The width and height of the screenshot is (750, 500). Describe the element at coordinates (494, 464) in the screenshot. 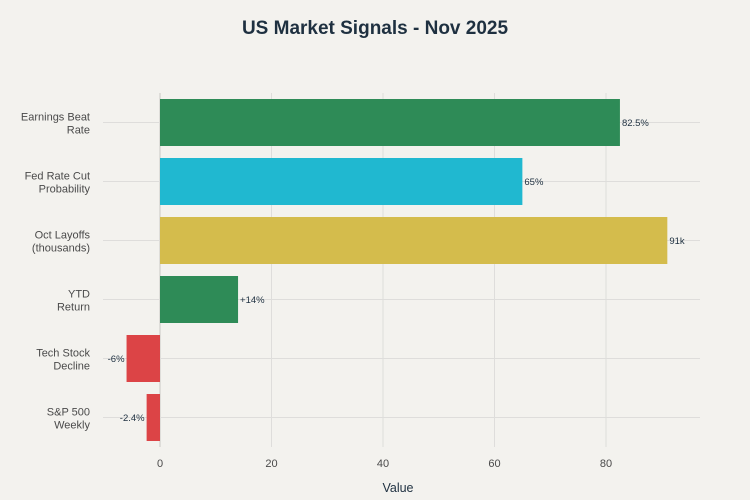

I see `x-tick-label: 60` at that location.